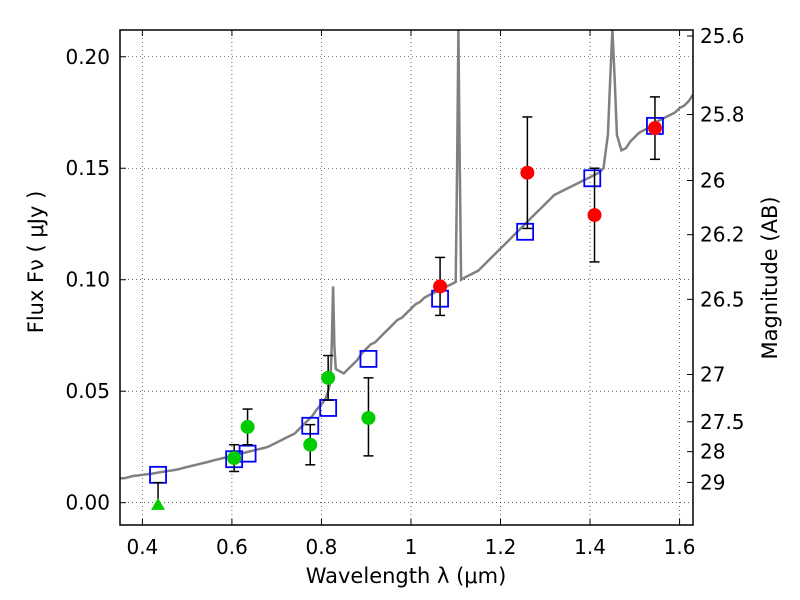 Image resolution: width=800 pixels, height=600 pixels. I want to click on right-tick-label: 27.5, so click(722, 422).